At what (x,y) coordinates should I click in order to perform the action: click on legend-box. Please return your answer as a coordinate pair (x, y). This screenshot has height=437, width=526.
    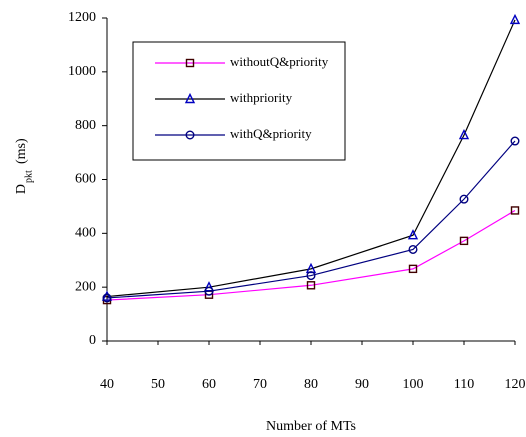
    Looking at the image, I should click on (239, 101).